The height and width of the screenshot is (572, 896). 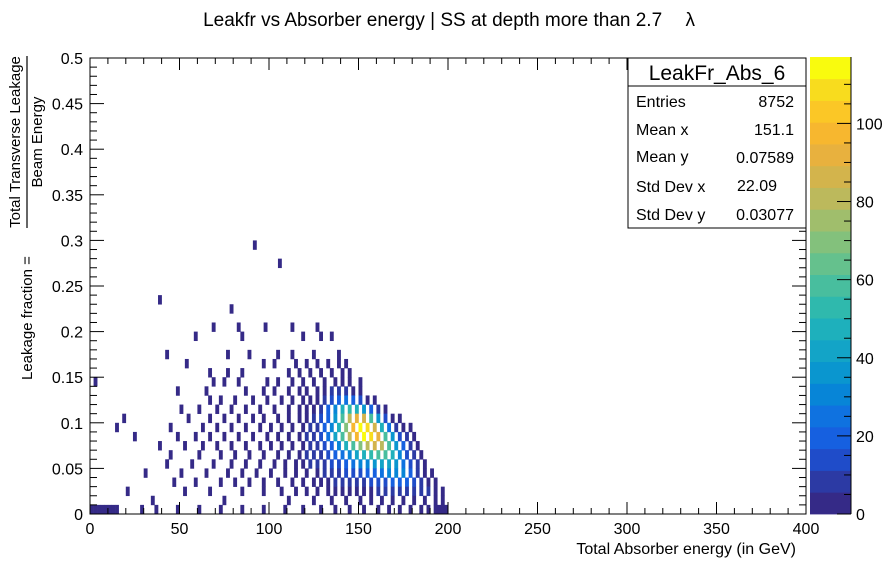 What do you see at coordinates (776, 102) in the screenshot?
I see `stats-value: 8752` at bounding box center [776, 102].